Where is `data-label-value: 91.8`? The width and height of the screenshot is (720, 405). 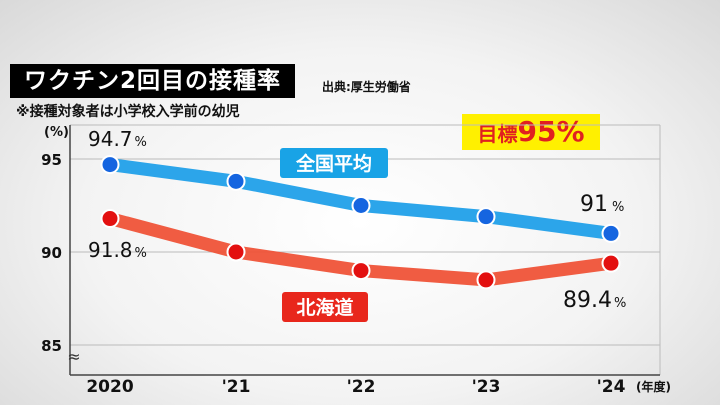 data-label-value: 91.8 is located at coordinates (110, 250).